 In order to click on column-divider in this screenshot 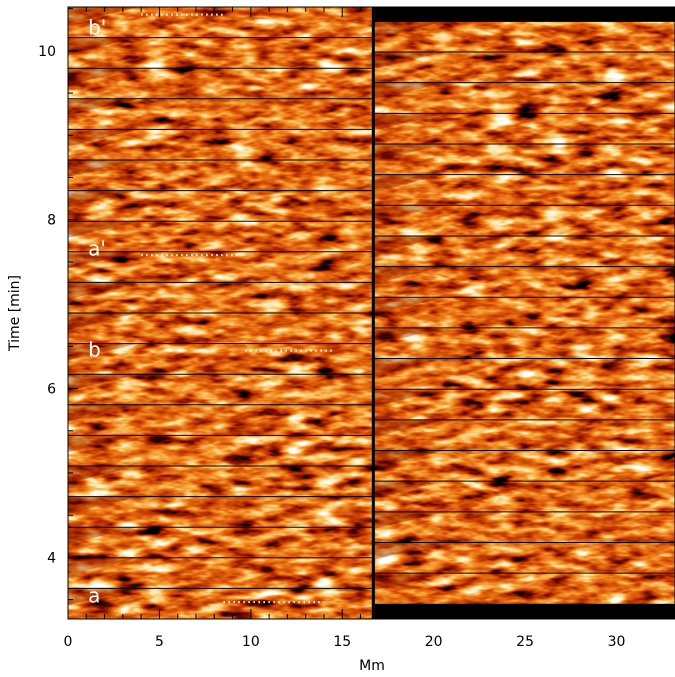, I will do `click(373, 313)`.